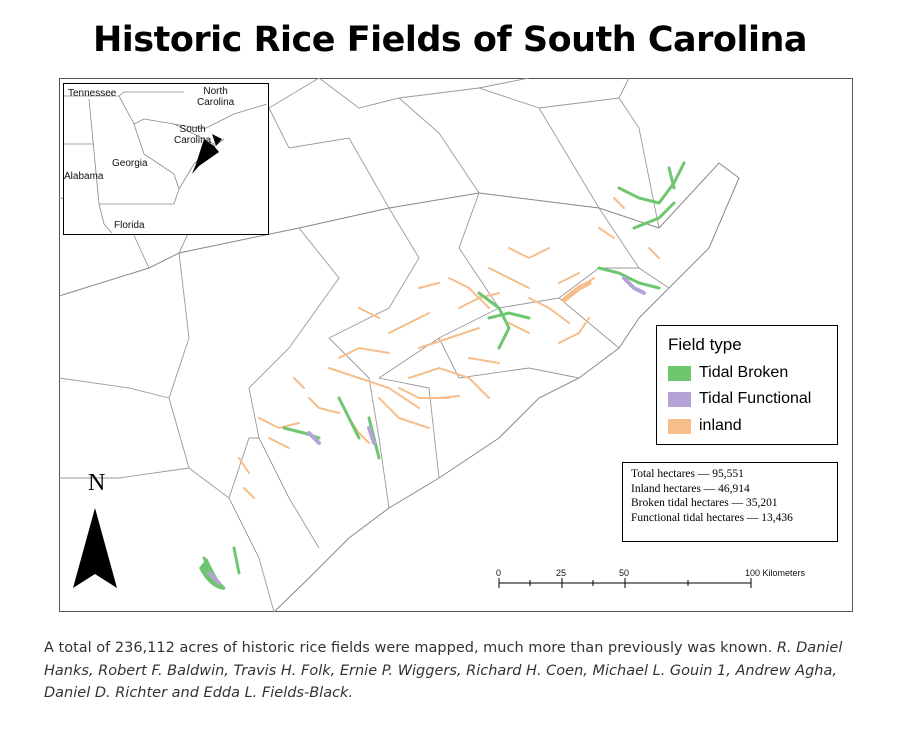 The width and height of the screenshot is (900, 730). Describe the element at coordinates (755, 398) in the screenshot. I see `legend-label: Tidal Functional` at that location.